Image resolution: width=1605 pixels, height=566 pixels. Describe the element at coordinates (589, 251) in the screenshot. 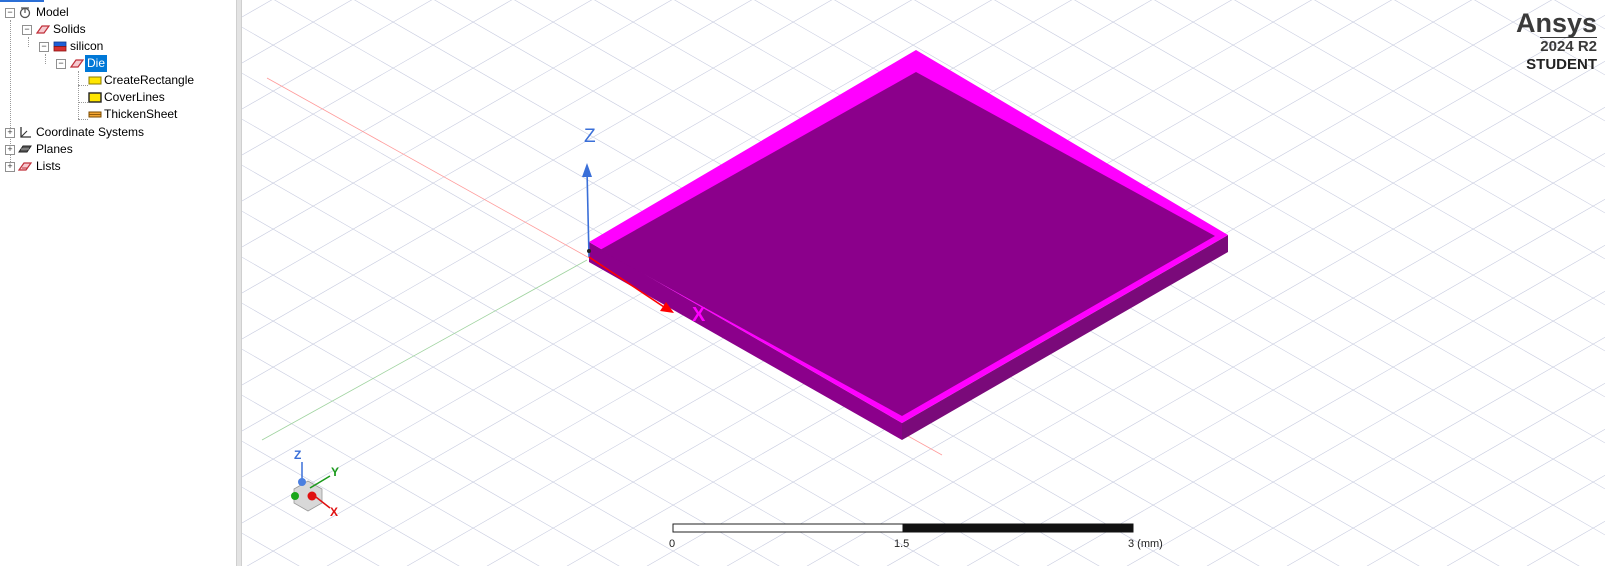

I see `origin-marker` at that location.